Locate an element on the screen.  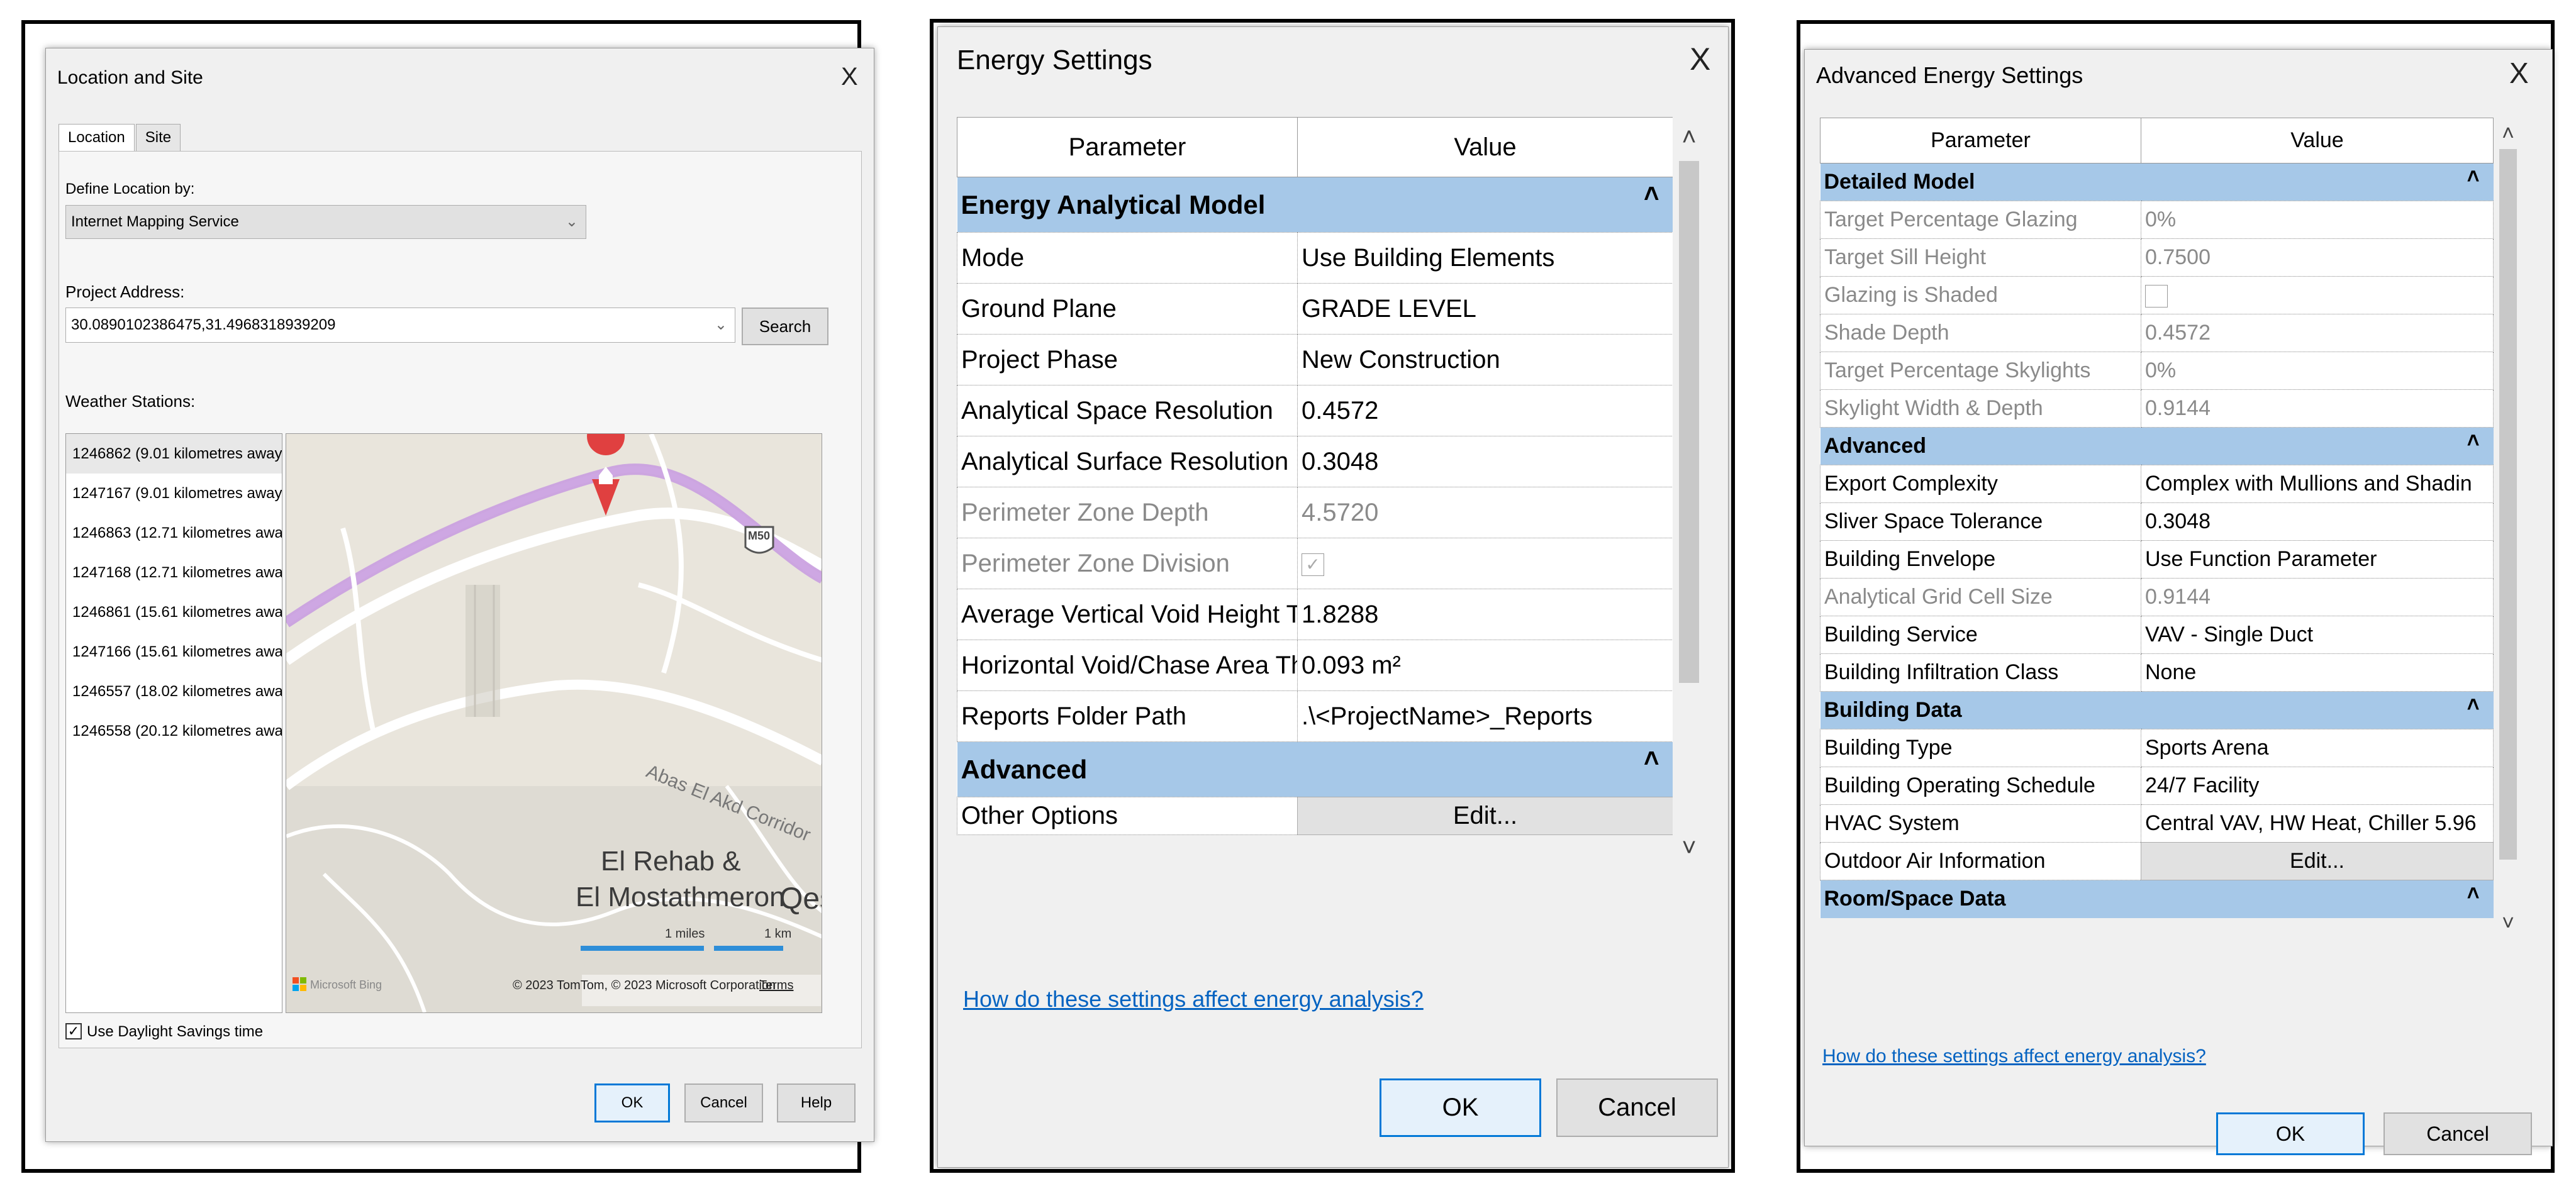
table-row: Mode Use Building Elements is located at coordinates (1315, 258).